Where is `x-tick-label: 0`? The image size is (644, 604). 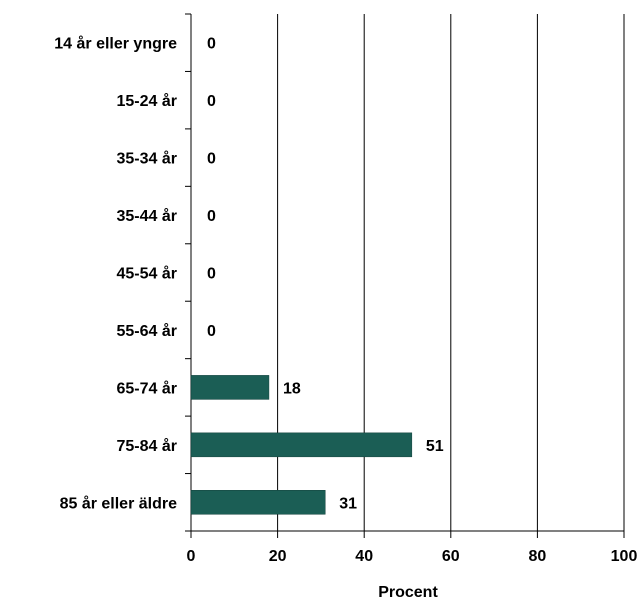 x-tick-label: 0 is located at coordinates (191, 556).